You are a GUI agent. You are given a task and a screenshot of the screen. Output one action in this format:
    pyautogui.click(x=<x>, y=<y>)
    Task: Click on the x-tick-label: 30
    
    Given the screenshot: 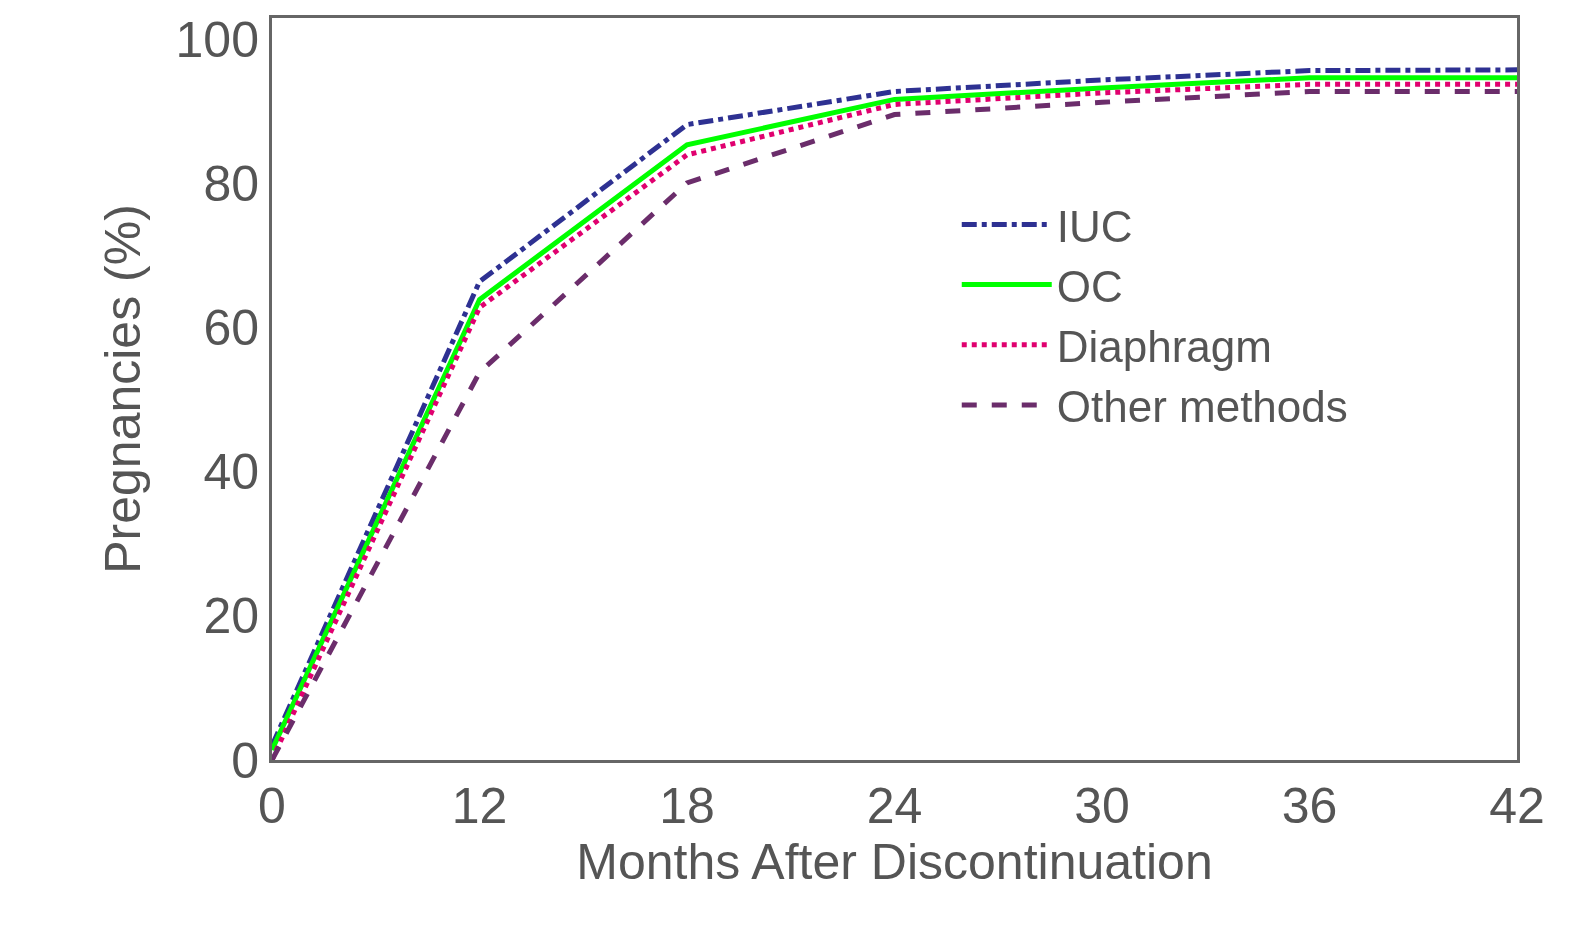 What is the action you would take?
    pyautogui.click(x=1102, y=806)
    